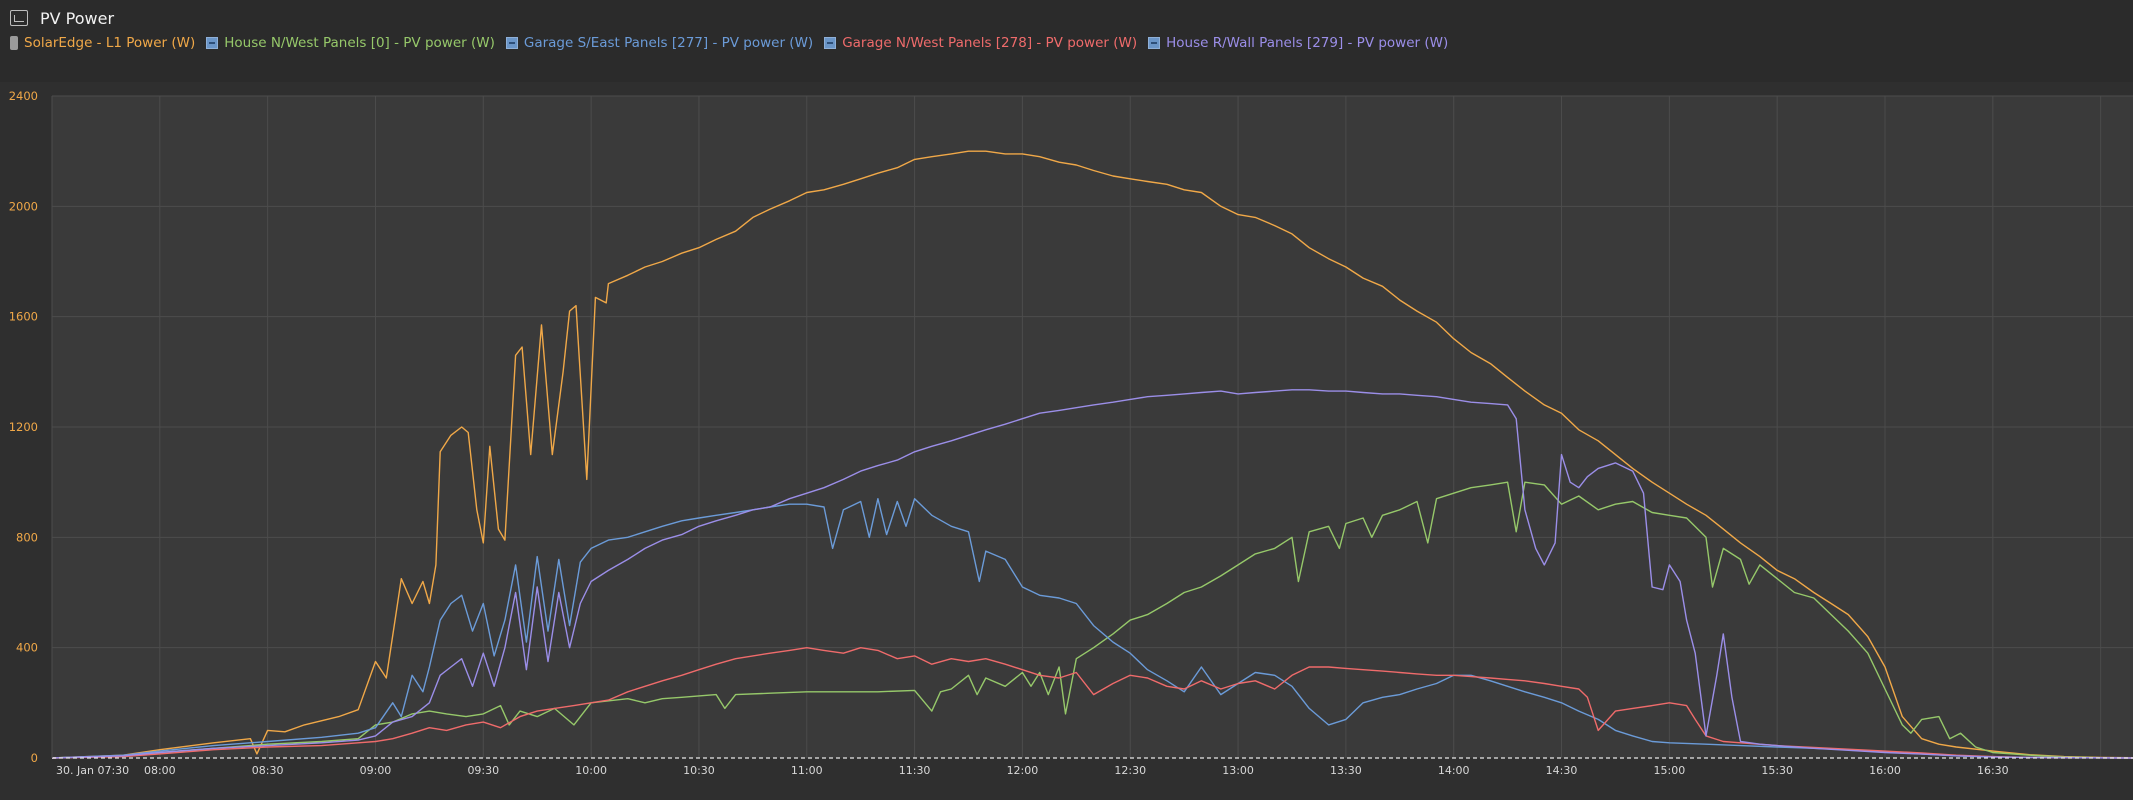  Describe the element at coordinates (1023, 770) in the screenshot. I see `x-tick-label: 12:00` at that location.